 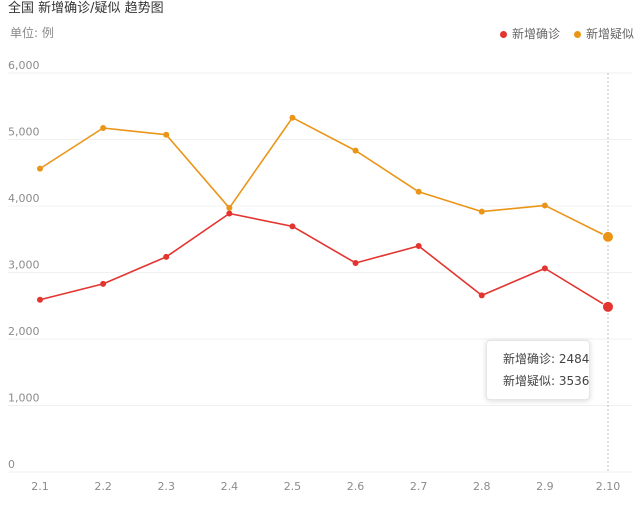 I want to click on tooltip: 新增确诊: 2484 新增疑似: 3536, so click(x=538, y=370).